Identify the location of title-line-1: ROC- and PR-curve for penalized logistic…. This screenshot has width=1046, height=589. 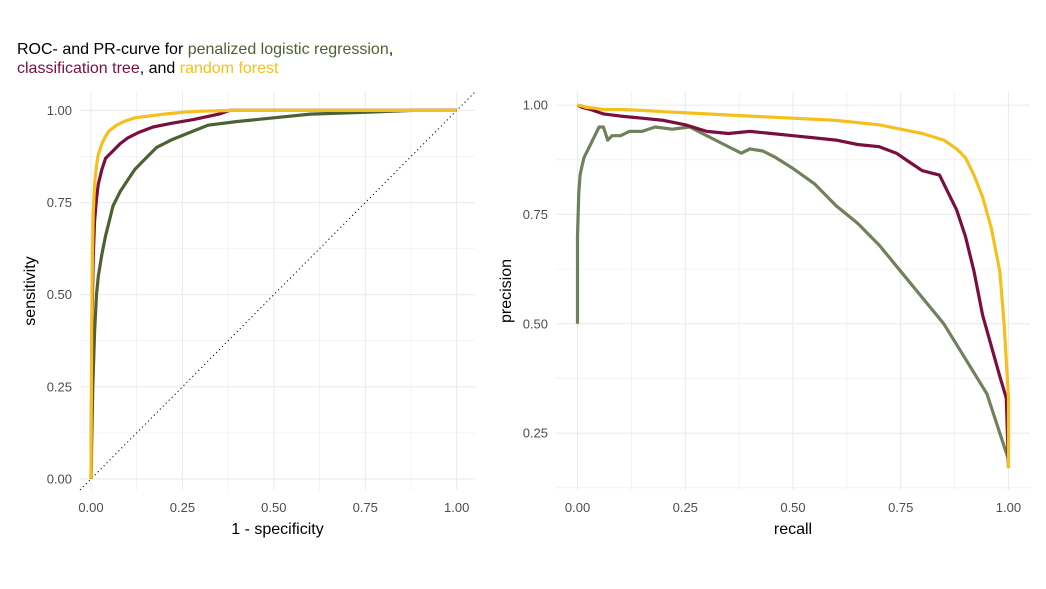
(205, 49).